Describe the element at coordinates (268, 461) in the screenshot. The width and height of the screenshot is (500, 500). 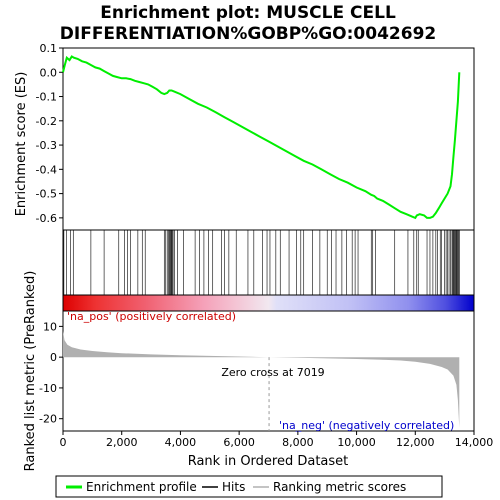
I see `x-axis-label: Rank in Ordered Dataset` at that location.